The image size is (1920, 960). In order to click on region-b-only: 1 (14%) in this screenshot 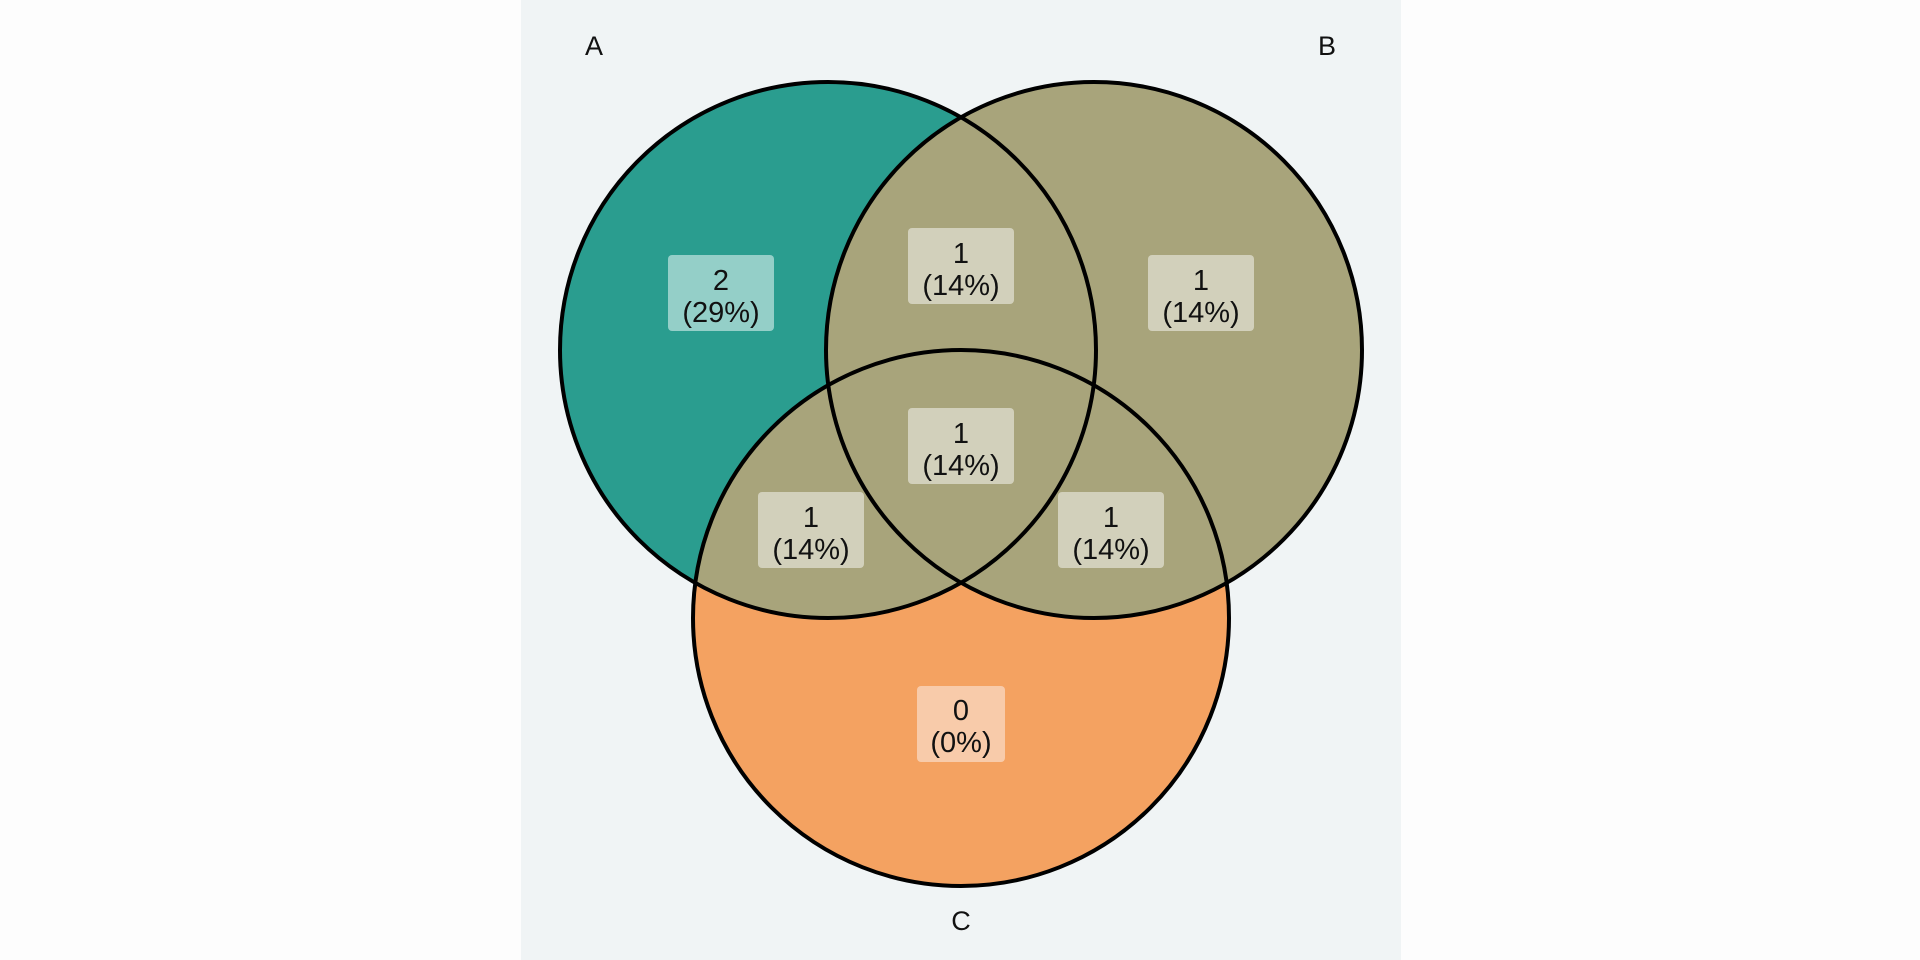, I will do `click(1201, 293)`.